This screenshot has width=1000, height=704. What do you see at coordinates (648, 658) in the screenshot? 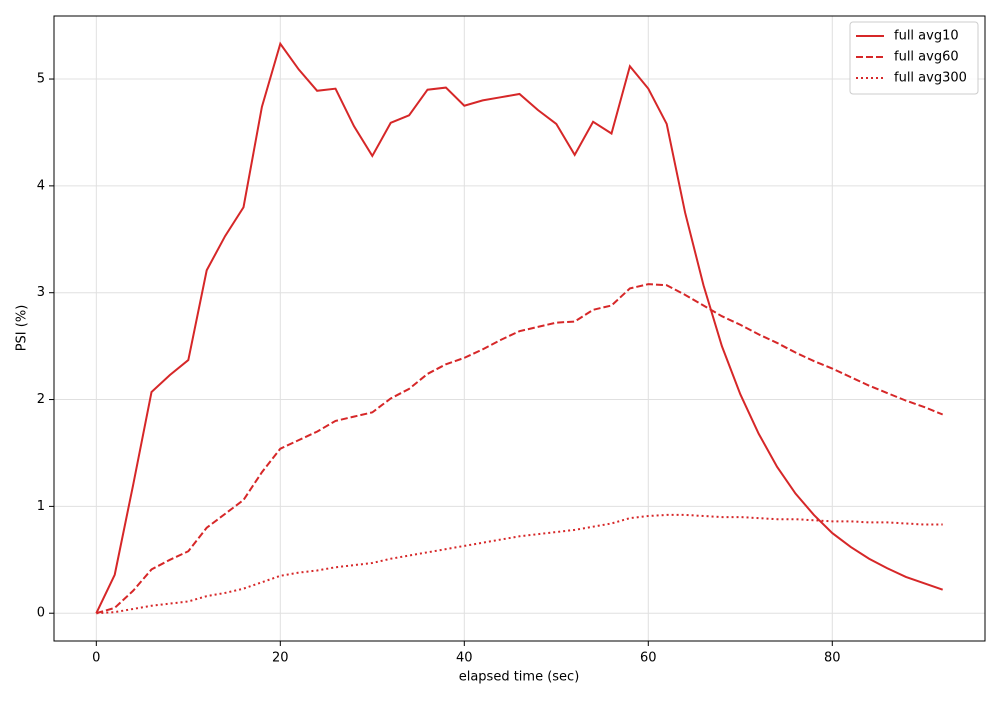
I see `x-tick-label: 60` at bounding box center [648, 658].